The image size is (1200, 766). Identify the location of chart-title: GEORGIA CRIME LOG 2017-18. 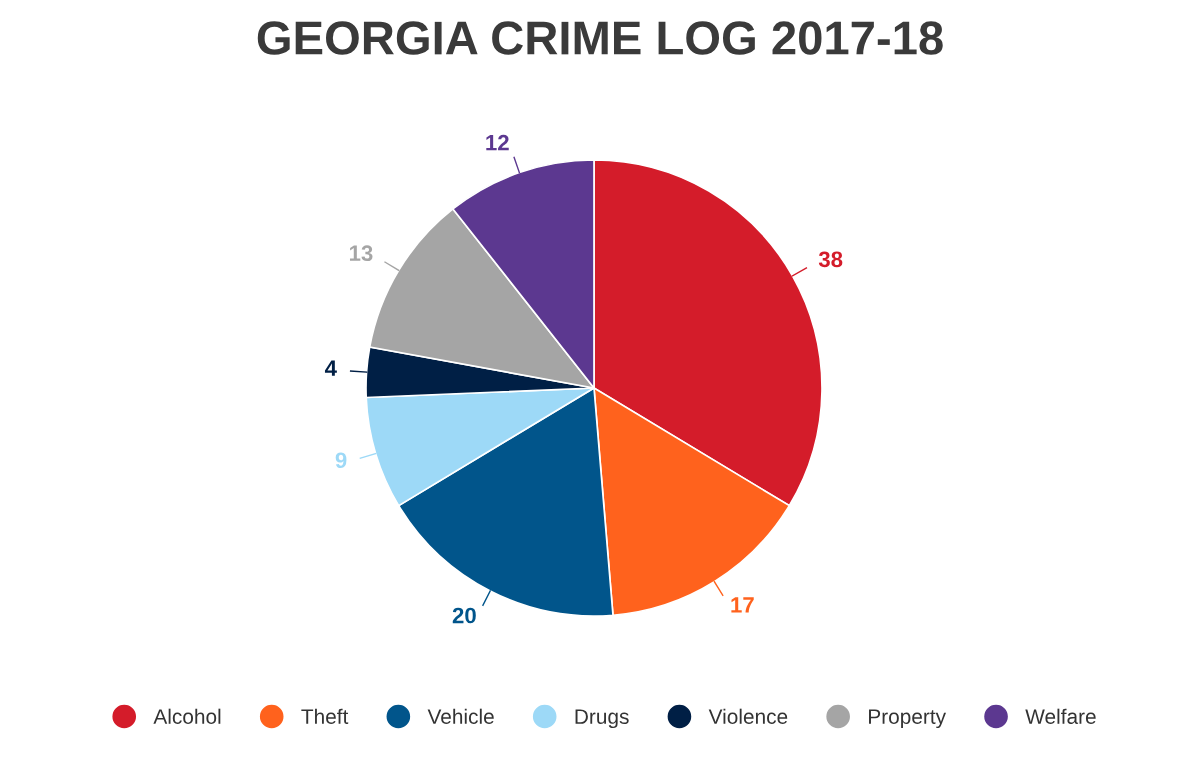
(600, 38).